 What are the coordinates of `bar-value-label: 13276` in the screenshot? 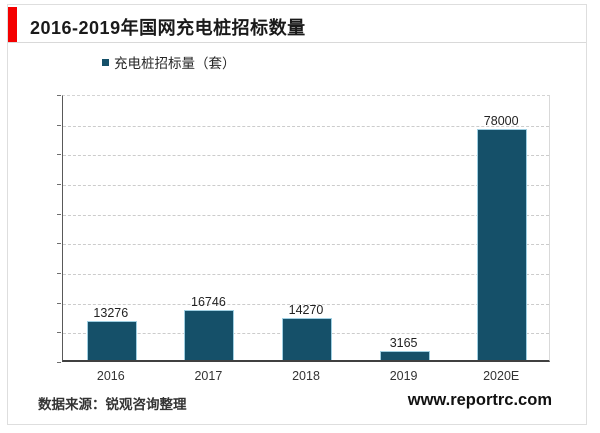 It's located at (111, 313).